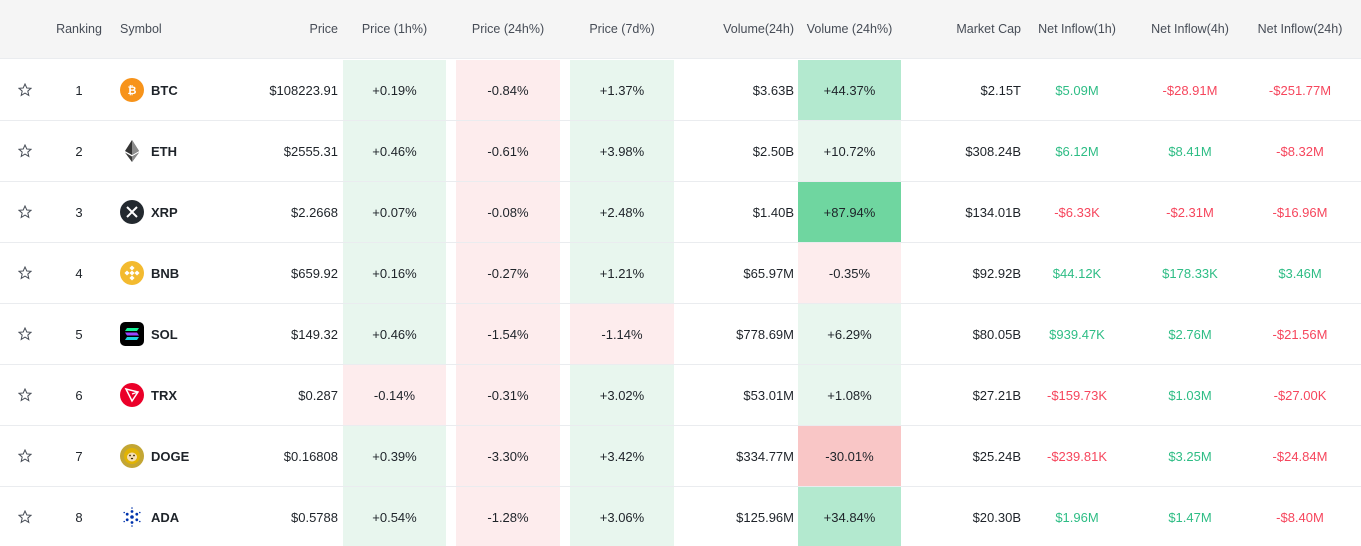  I want to click on price-24h-cell: -0.61%, so click(508, 151).